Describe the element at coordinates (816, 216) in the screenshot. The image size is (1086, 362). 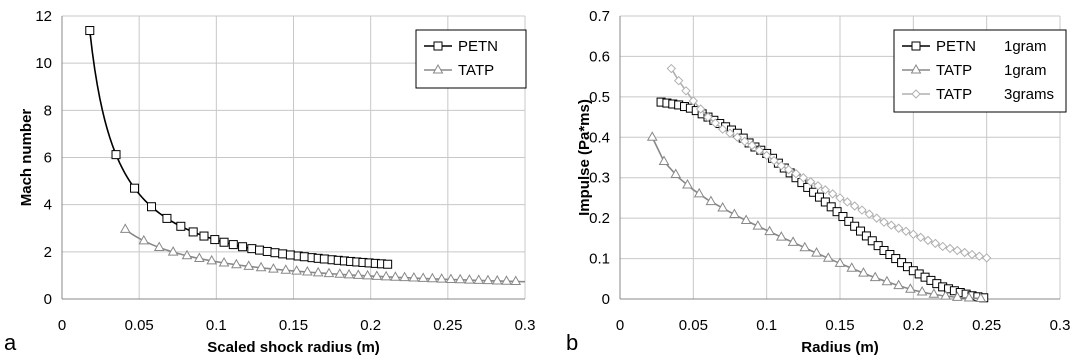
I see `series-tatp-1gram` at that location.